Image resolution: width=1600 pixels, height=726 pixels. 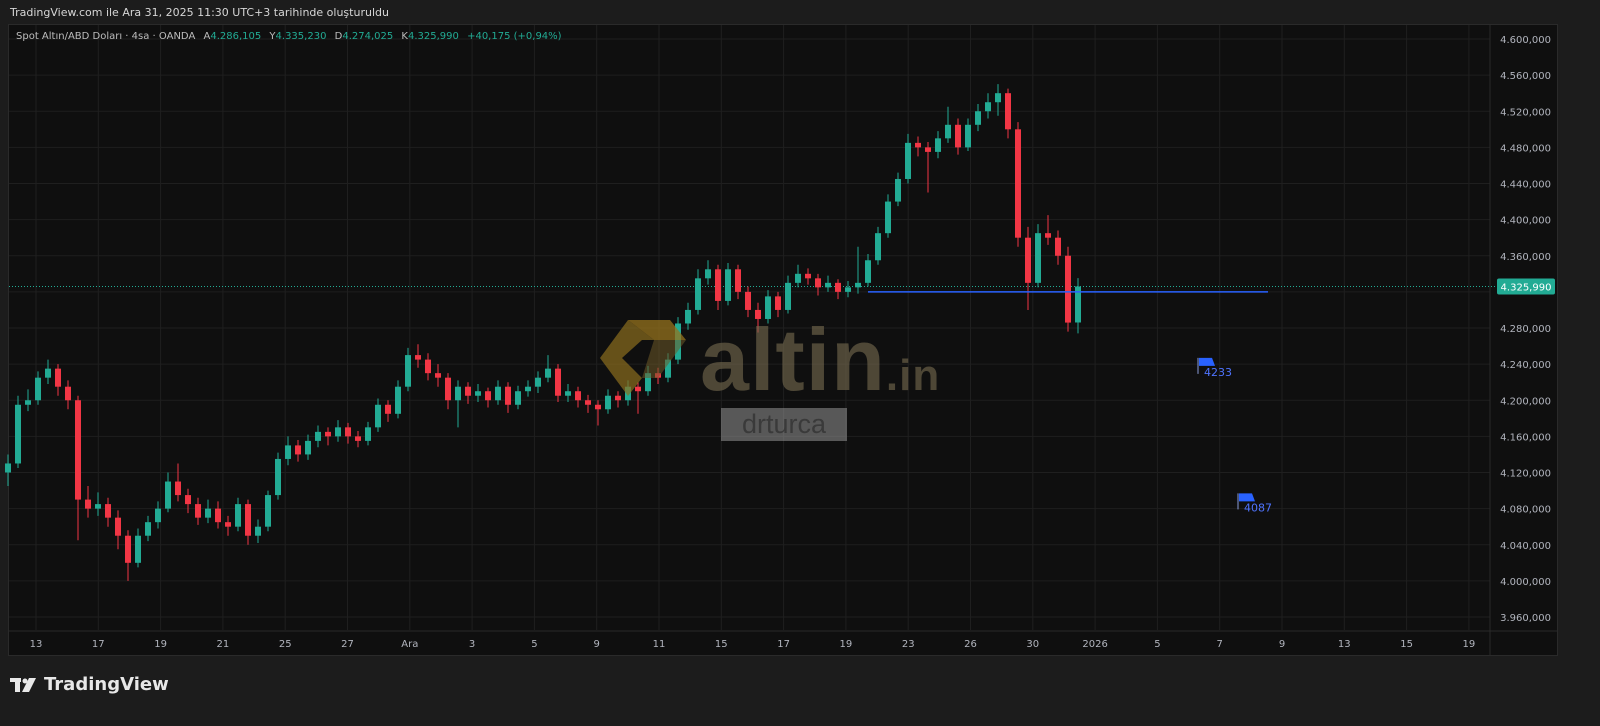 I want to click on change-value: +40,175 (+0,94%), so click(x=514, y=36).